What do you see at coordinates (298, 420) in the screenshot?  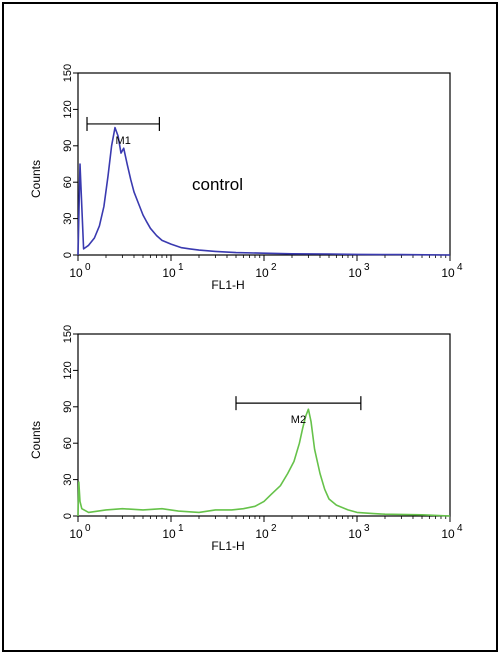 I see `gate-label: M2` at bounding box center [298, 420].